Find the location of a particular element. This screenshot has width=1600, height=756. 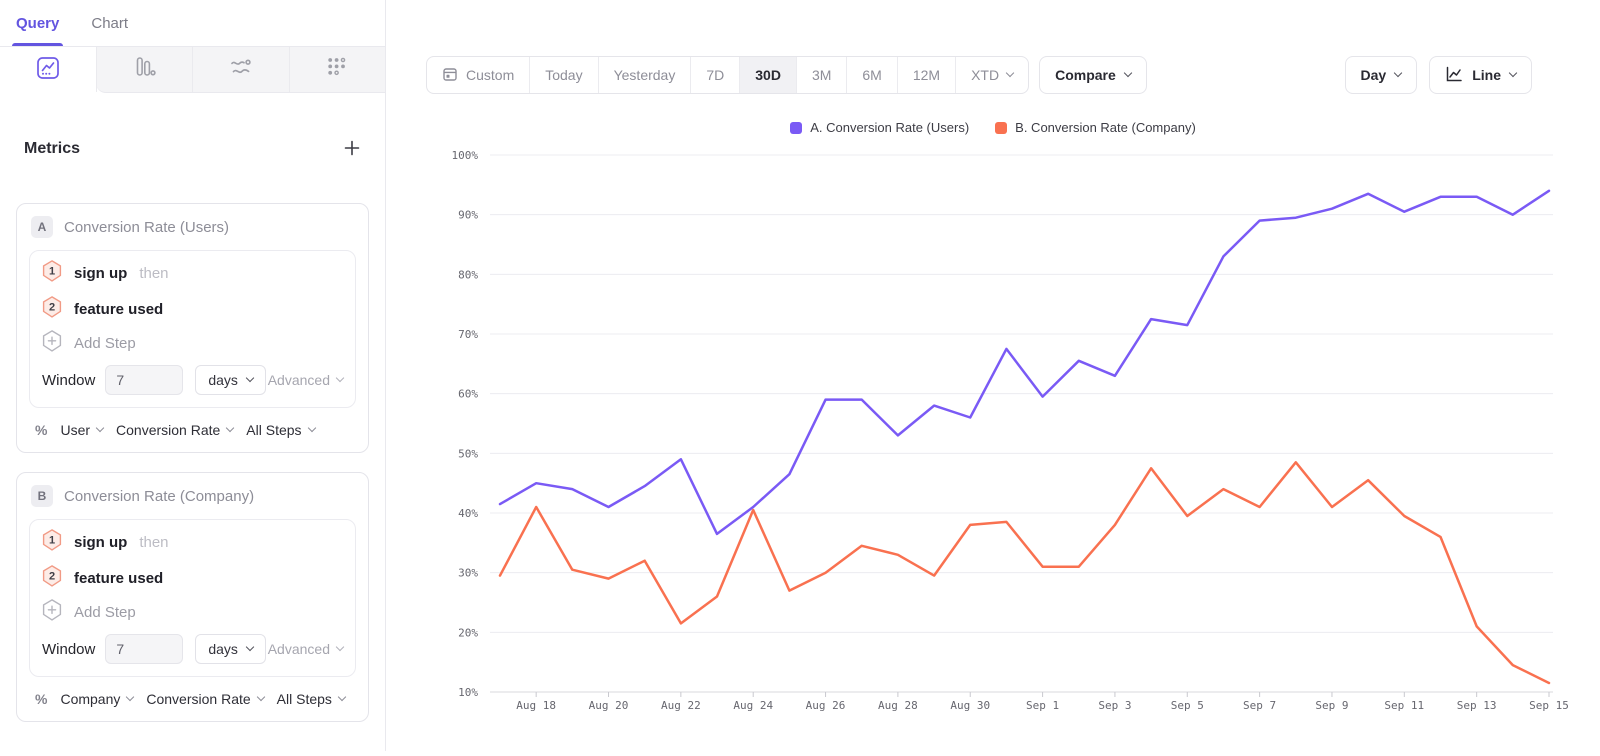

legend-label-b: B. Conversion Rate (Company) is located at coordinates (1105, 127).